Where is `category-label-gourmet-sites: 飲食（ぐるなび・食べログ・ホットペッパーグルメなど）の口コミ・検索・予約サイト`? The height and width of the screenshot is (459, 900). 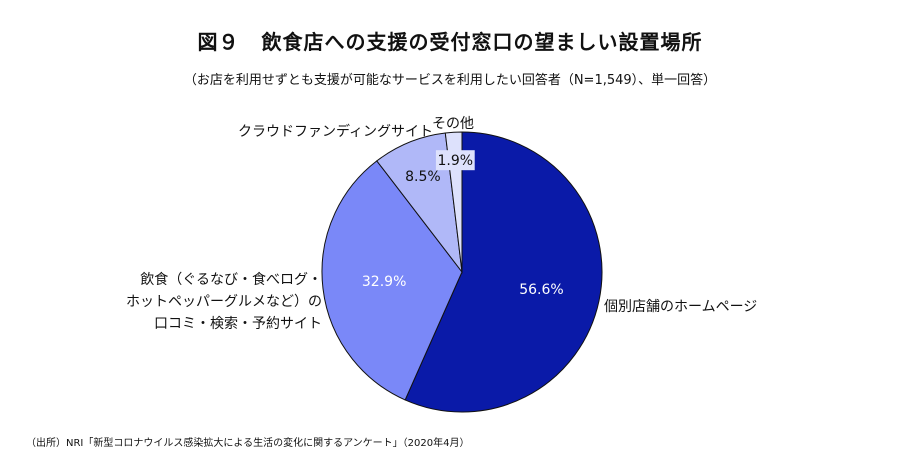
category-label-gourmet-sites: 飲食（ぐるなび・食べログ・ホットペッパーグルメなど）の口コミ・検索・予約サイト is located at coordinates (220, 302).